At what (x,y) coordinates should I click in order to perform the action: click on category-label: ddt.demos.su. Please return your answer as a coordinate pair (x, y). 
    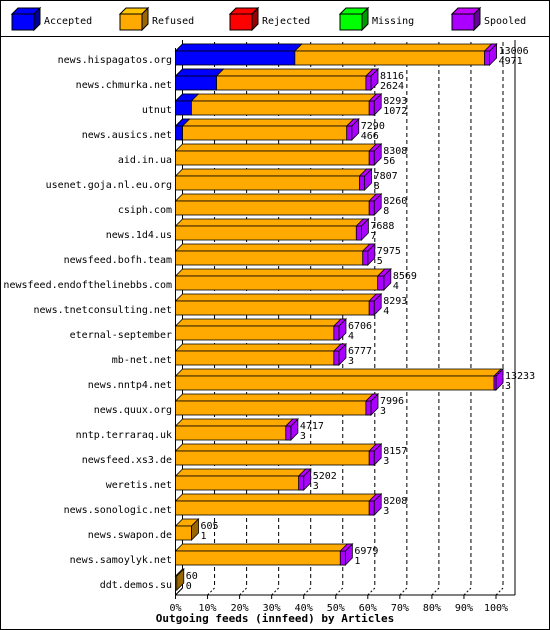
    Looking at the image, I should click on (136, 585).